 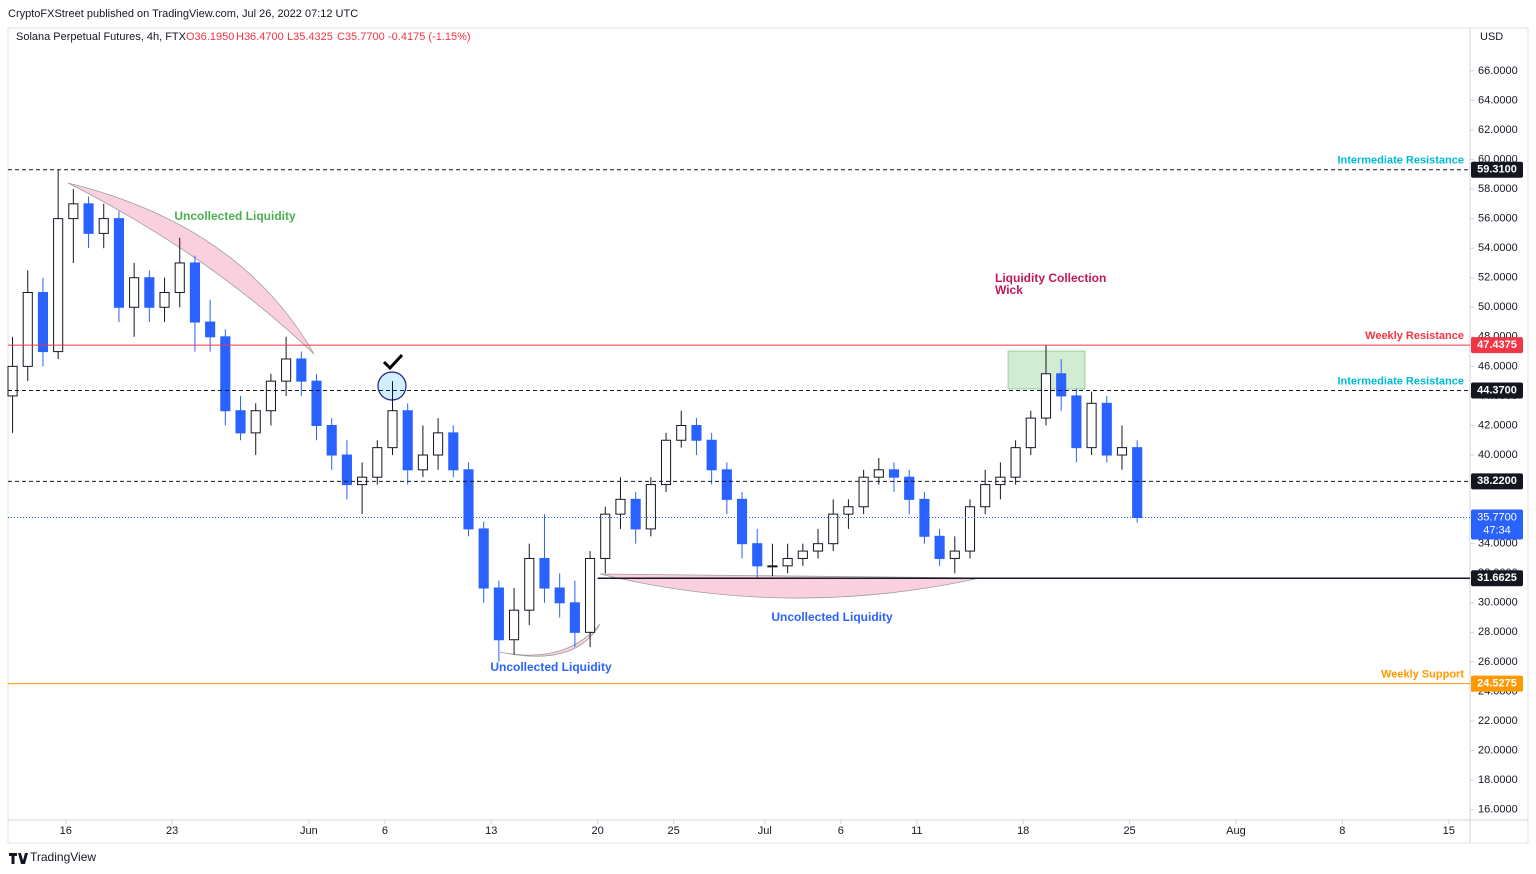 What do you see at coordinates (1050, 278) in the screenshot?
I see `annotation: Liquidity Collection` at bounding box center [1050, 278].